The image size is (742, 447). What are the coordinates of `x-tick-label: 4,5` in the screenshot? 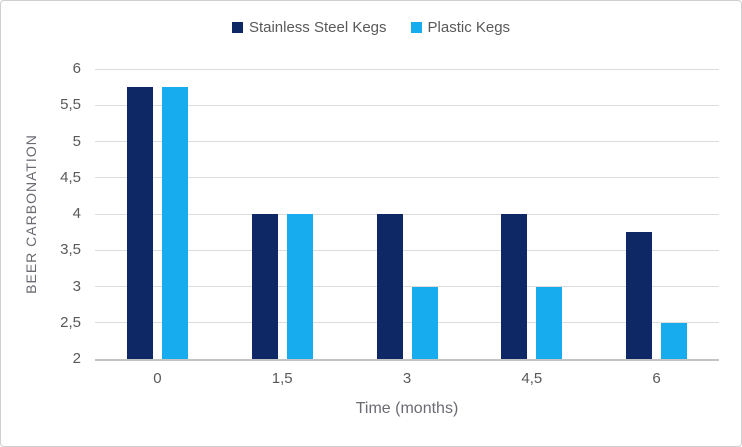 It's located at (532, 378).